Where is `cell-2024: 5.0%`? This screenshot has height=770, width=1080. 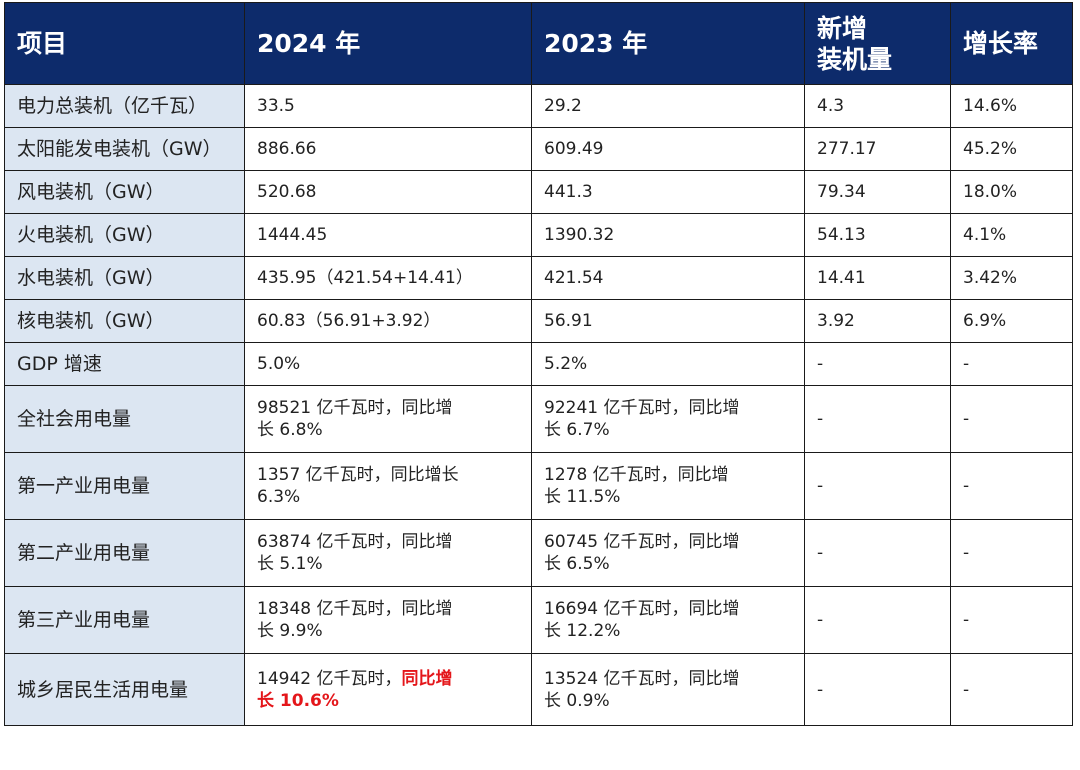
cell-2024: 5.0% is located at coordinates (388, 364).